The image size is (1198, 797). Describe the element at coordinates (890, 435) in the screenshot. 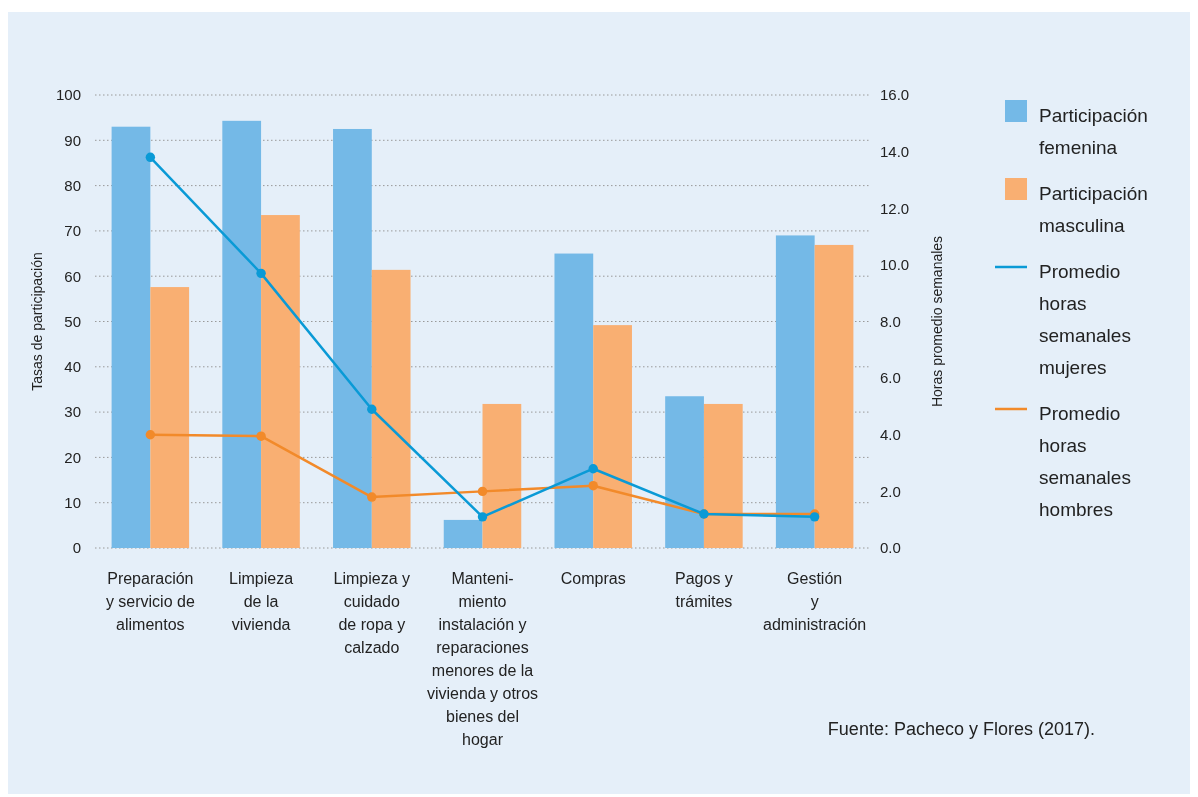

I see `y2-tick-label: 4.0` at that location.